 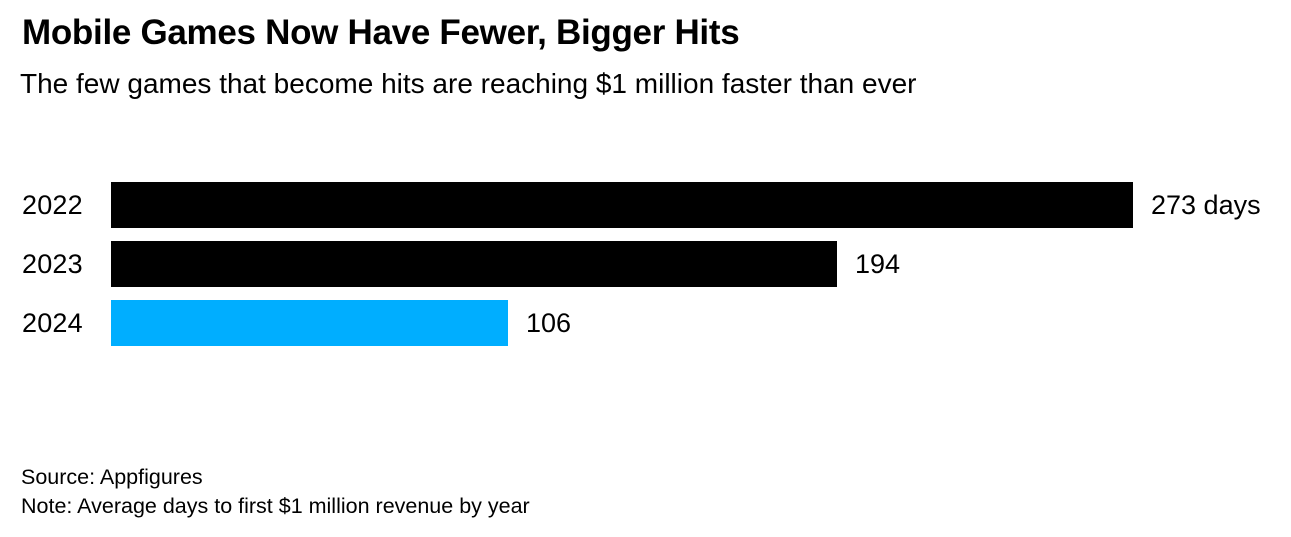 I want to click on year-label: 2022, so click(x=52, y=204).